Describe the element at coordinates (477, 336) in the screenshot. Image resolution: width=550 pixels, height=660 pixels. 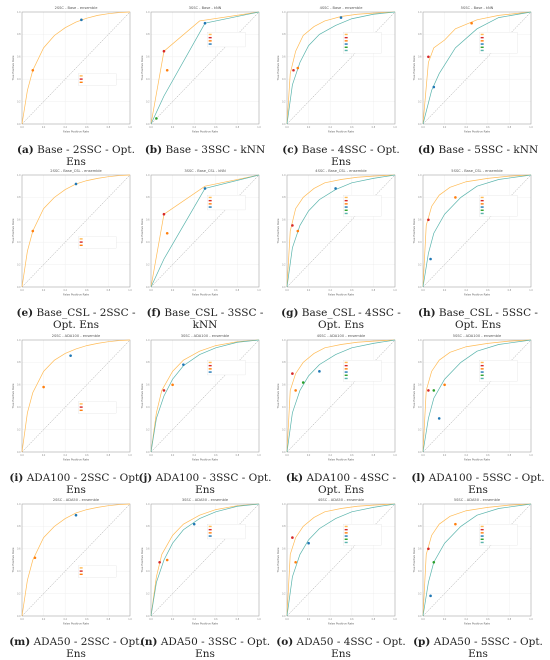
I see `chart-title: 5SSC - ADA100 - ensemble` at that location.